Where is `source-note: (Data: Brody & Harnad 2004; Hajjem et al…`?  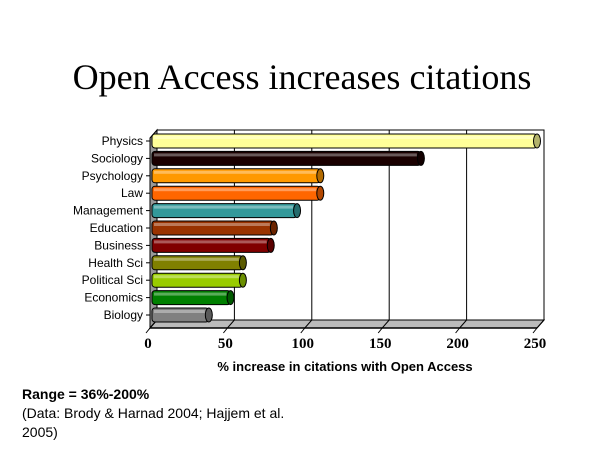
source-note: (Data: Brody & Harnad 2004; Hajjem et al… is located at coordinates (153, 422).